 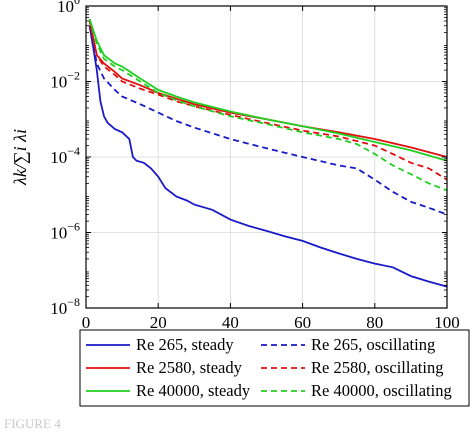 I want to click on x-tick-label: 60, so click(x=302, y=322).